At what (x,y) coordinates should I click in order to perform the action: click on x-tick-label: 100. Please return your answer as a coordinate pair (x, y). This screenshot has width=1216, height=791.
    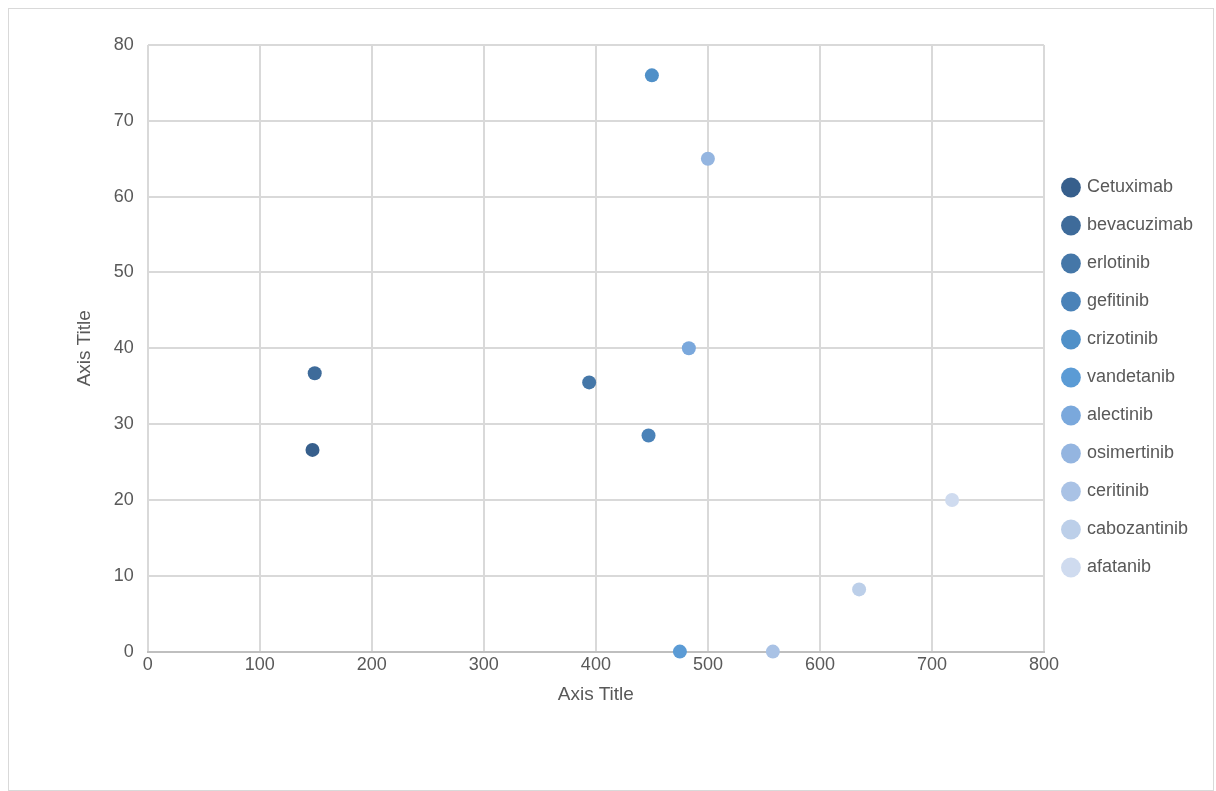
    Looking at the image, I should click on (259, 664).